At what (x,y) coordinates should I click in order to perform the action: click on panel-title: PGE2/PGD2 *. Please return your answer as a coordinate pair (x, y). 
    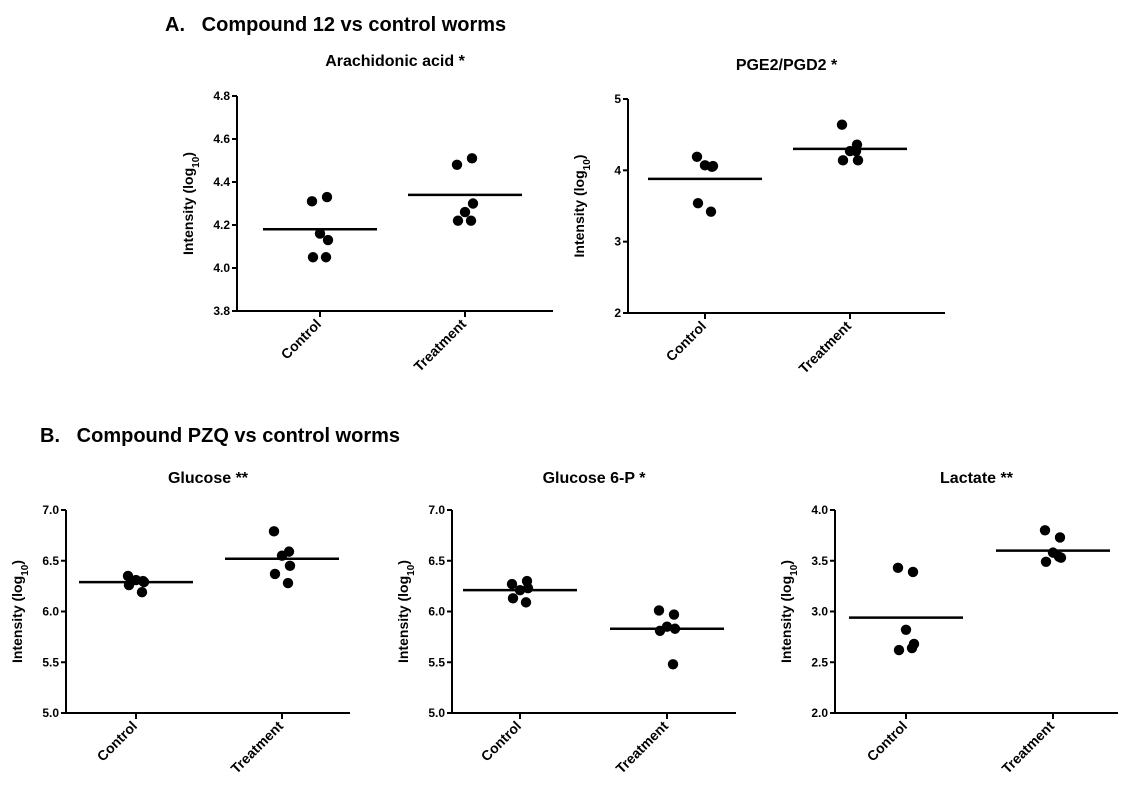
    Looking at the image, I should click on (787, 65).